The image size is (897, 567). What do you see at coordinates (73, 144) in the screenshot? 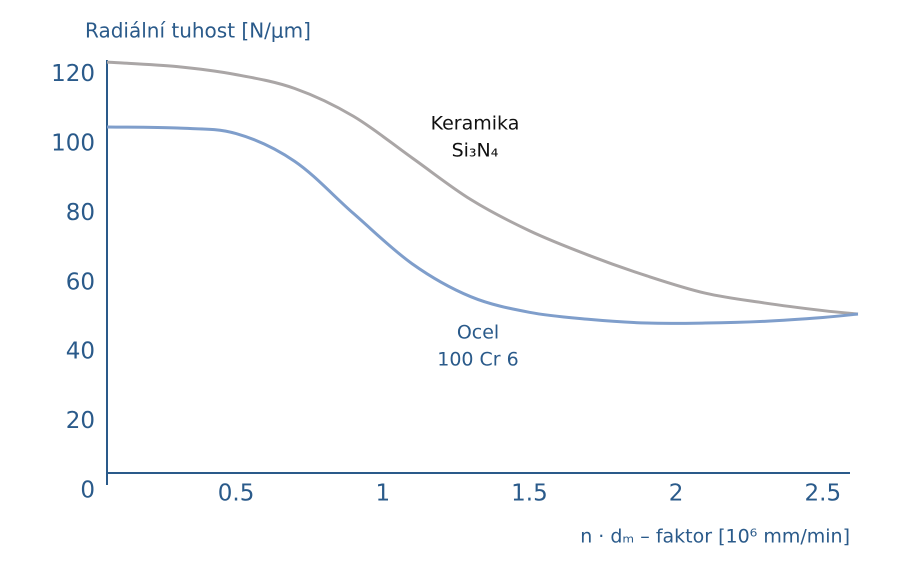
I see `y-tick-label: 100` at bounding box center [73, 144].